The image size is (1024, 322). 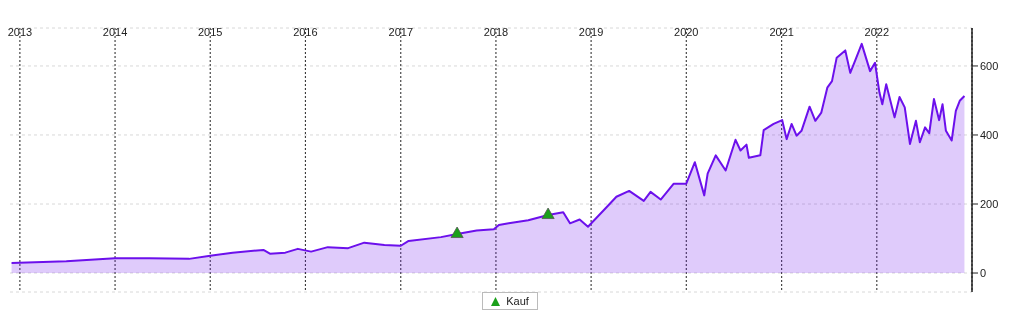 I want to click on legend-label: Kauf, so click(x=517, y=301).